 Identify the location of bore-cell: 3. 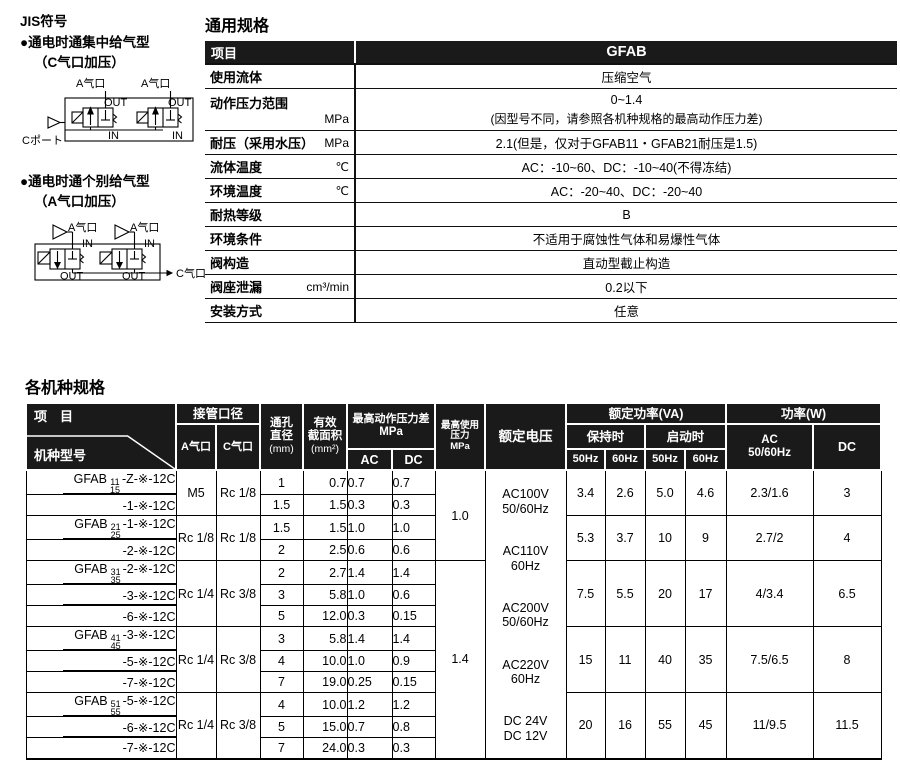
(281, 595).